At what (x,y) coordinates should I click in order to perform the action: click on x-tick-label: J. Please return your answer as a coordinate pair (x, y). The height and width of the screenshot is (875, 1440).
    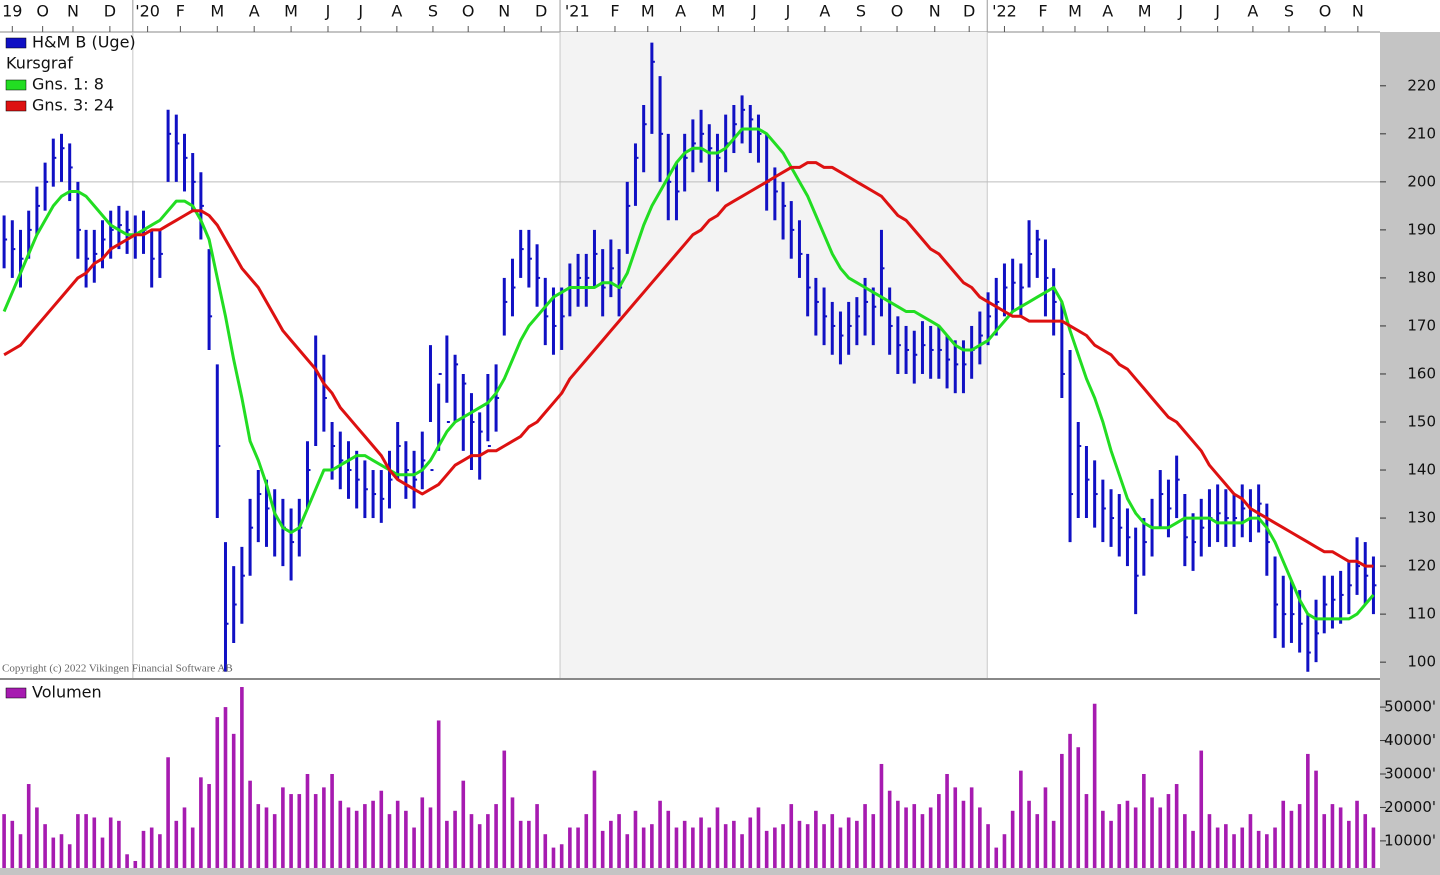
    Looking at the image, I should click on (754, 11).